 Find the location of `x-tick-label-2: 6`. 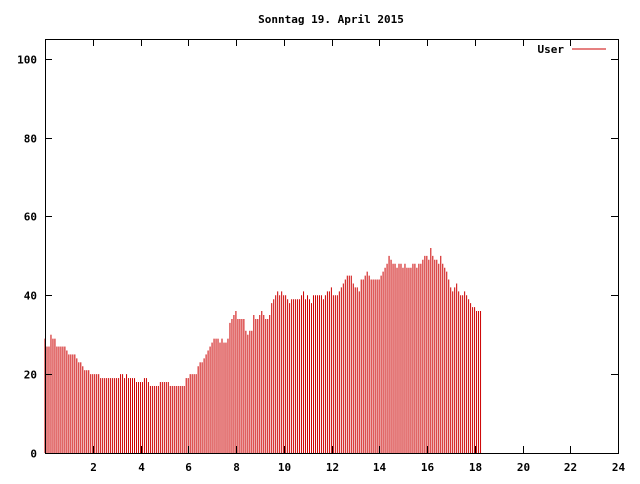

x-tick-label-2: 6 is located at coordinates (188, 467).